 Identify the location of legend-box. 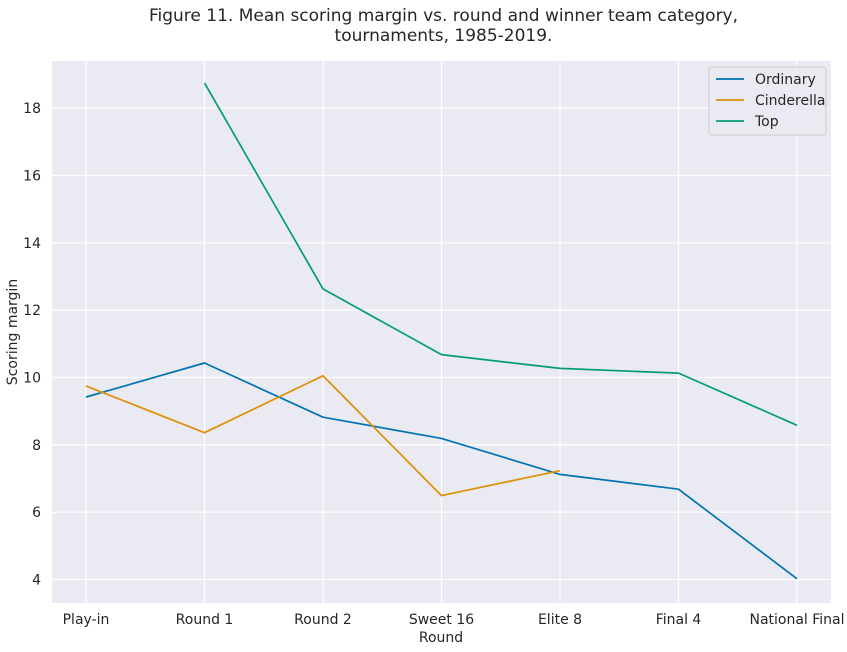
(767, 101).